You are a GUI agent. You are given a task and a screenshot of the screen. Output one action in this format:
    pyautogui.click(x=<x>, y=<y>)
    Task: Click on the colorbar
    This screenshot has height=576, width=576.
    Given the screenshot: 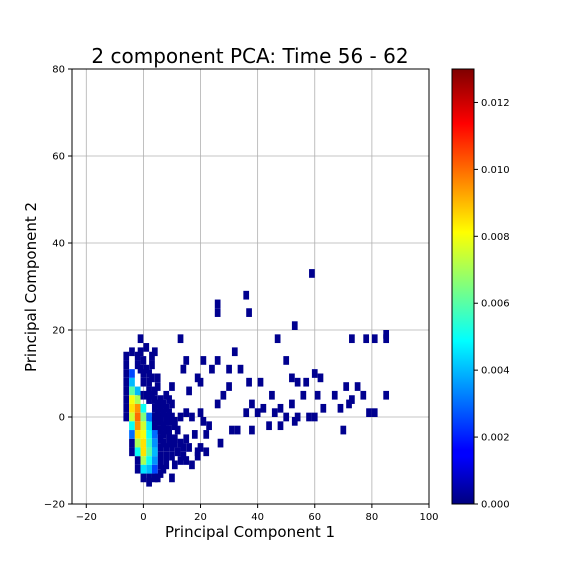 What is the action you would take?
    pyautogui.click(x=463, y=286)
    